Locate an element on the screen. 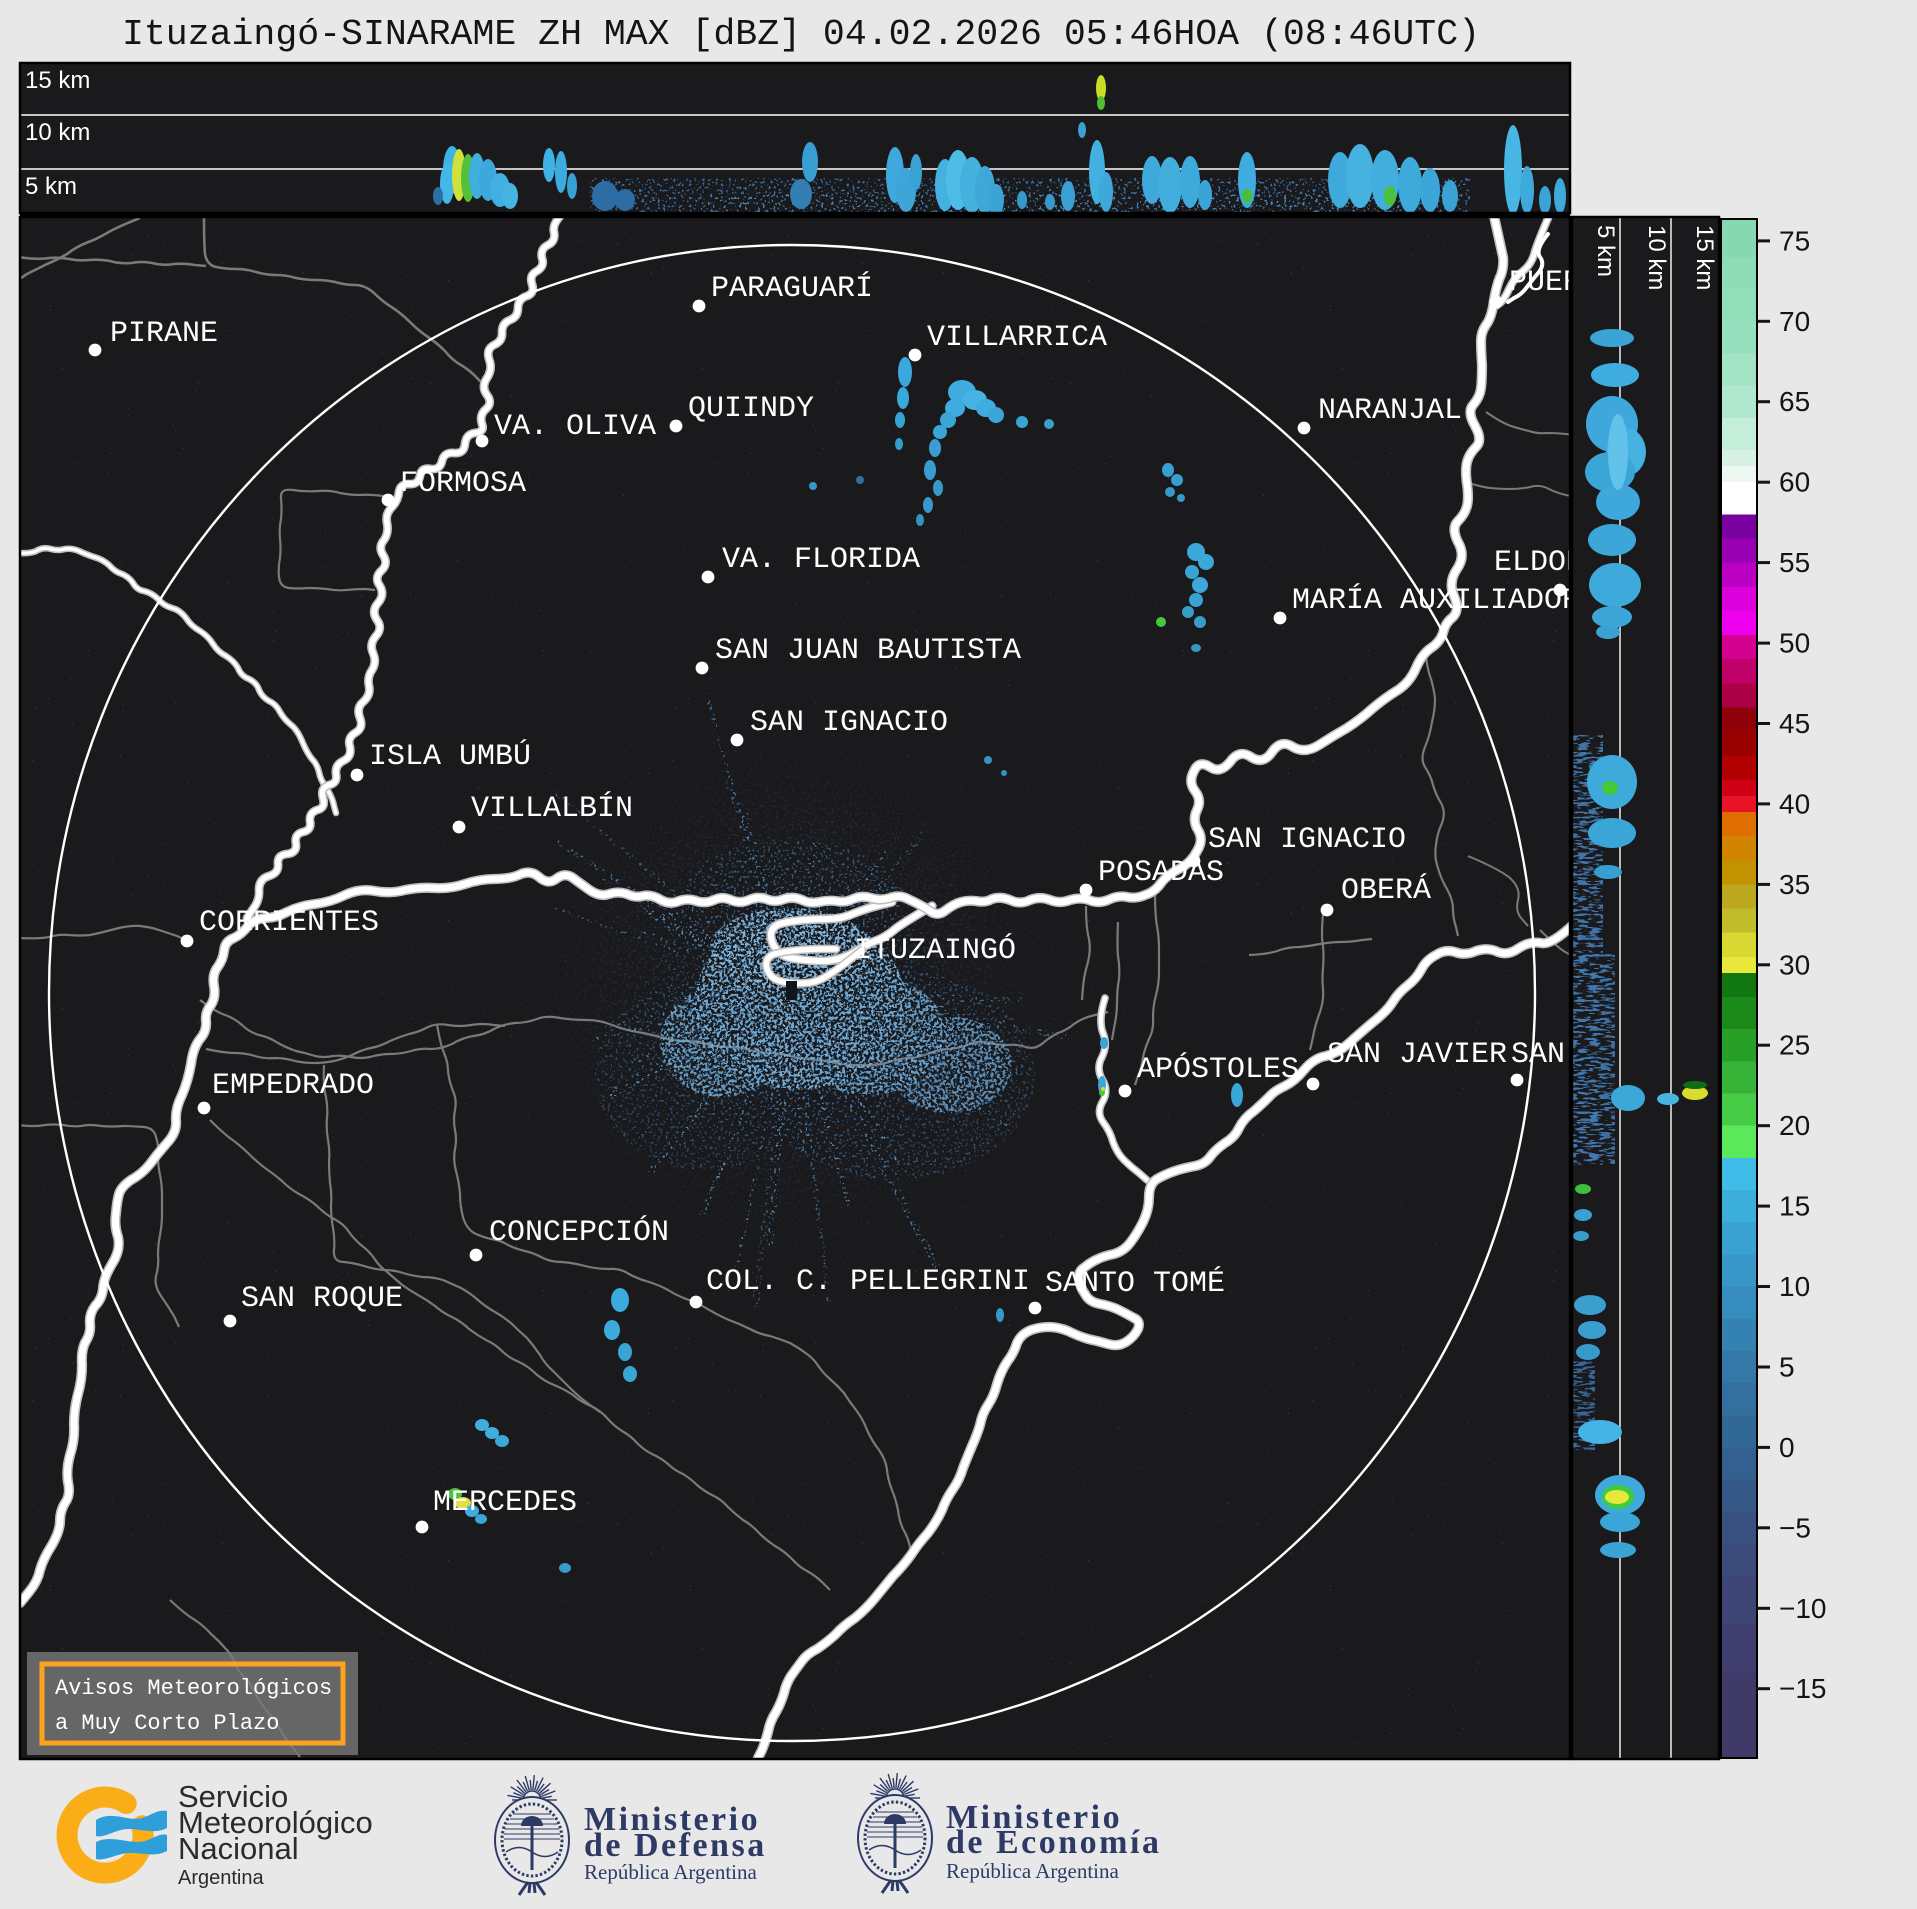 Image resolution: width=1917 pixels, height=1909 pixels. svg-text: a Muy Corto Plazo is located at coordinates (167, 1723).